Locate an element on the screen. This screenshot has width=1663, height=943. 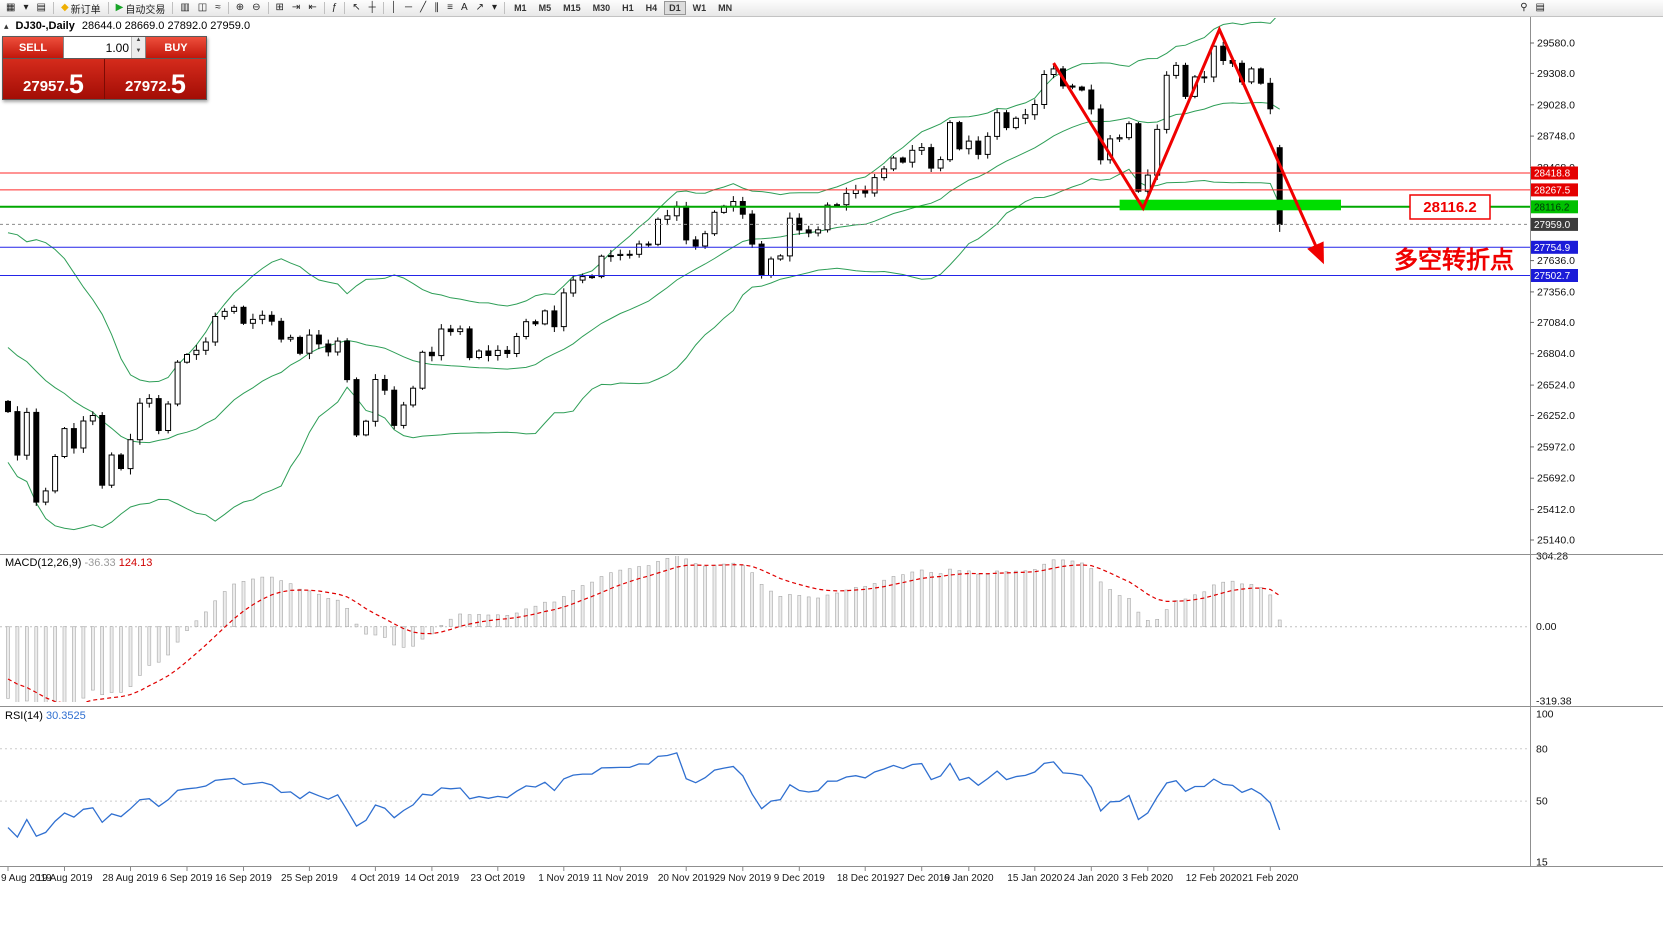
svg-text: 27754.9 is located at coordinates (1552, 248).